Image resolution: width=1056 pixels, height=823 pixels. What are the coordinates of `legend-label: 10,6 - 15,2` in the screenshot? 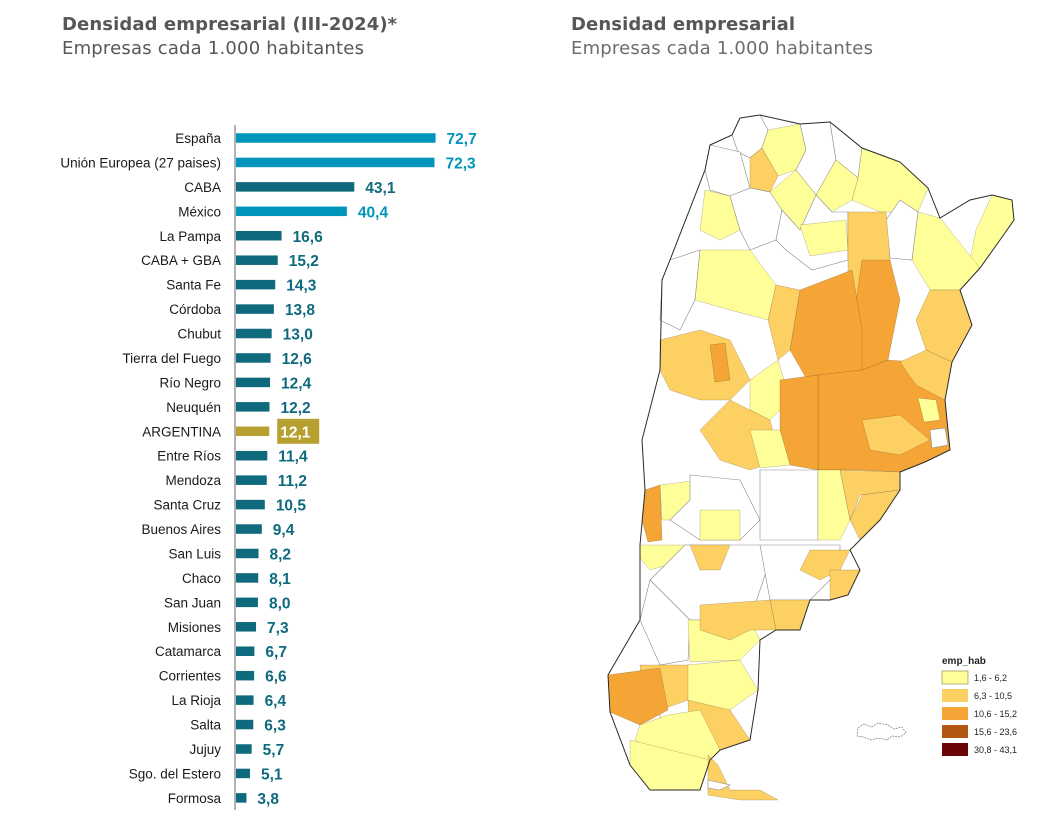 It's located at (995, 714).